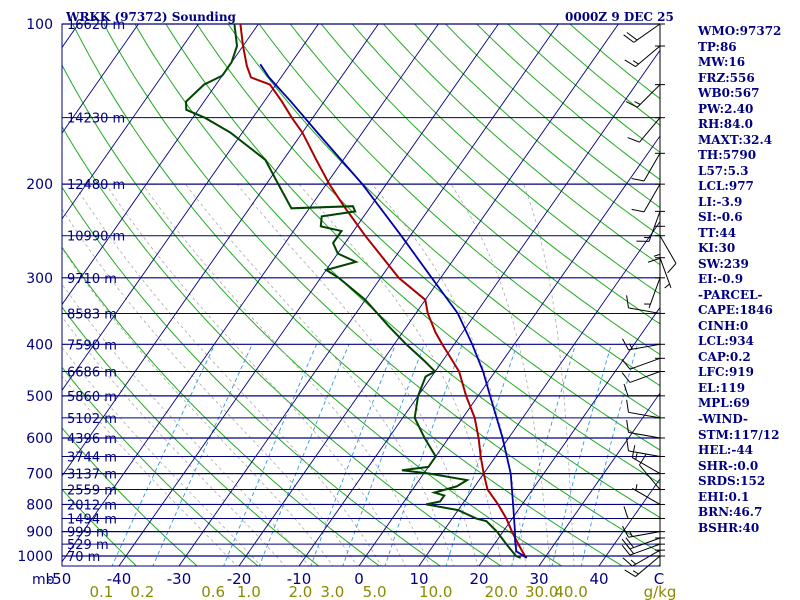 This screenshot has height=600, width=800. What do you see at coordinates (39, 185) in the screenshot?
I see `pressure-label: 200` at bounding box center [39, 185].